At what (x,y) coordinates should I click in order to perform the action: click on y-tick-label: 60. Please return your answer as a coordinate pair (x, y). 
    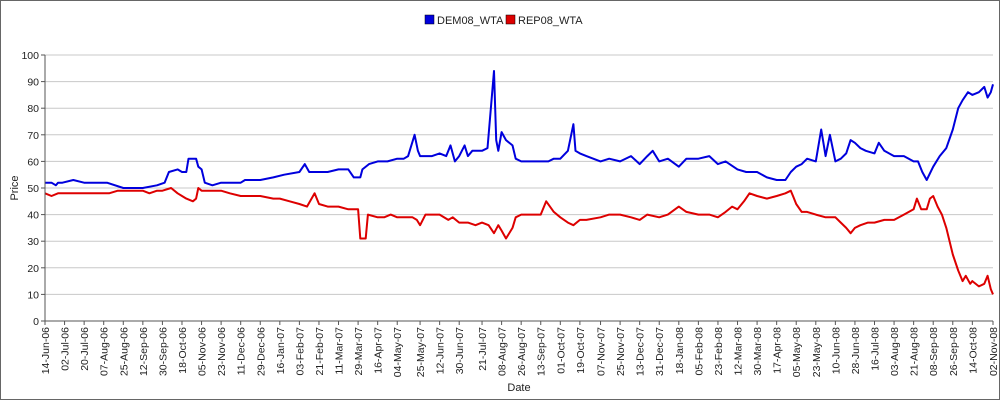
    Looking at the image, I should click on (33, 162).